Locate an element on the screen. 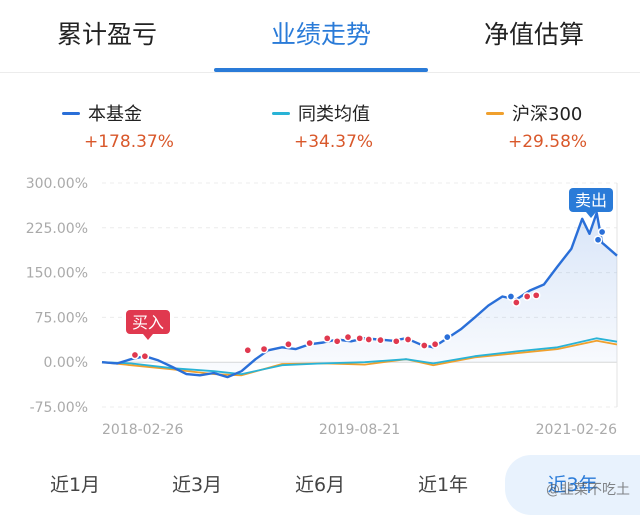 The height and width of the screenshot is (515, 640). sell-marker-badge: 卖出 is located at coordinates (591, 203).